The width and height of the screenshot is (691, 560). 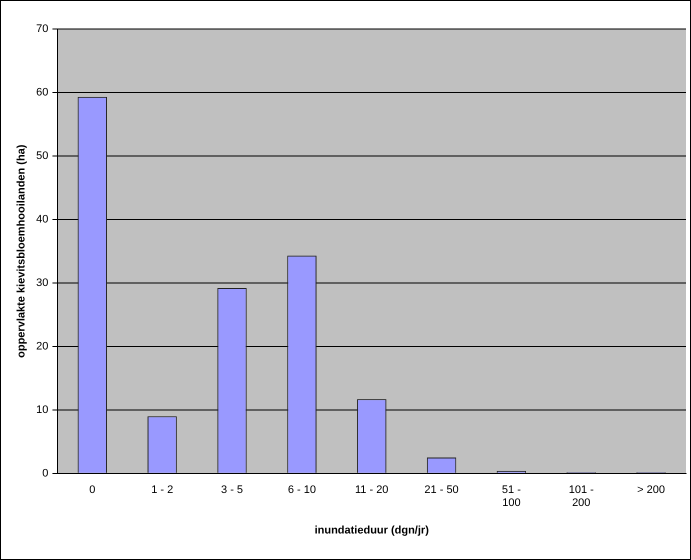 What do you see at coordinates (42, 29) in the screenshot?
I see `y-tick-label: 70` at bounding box center [42, 29].